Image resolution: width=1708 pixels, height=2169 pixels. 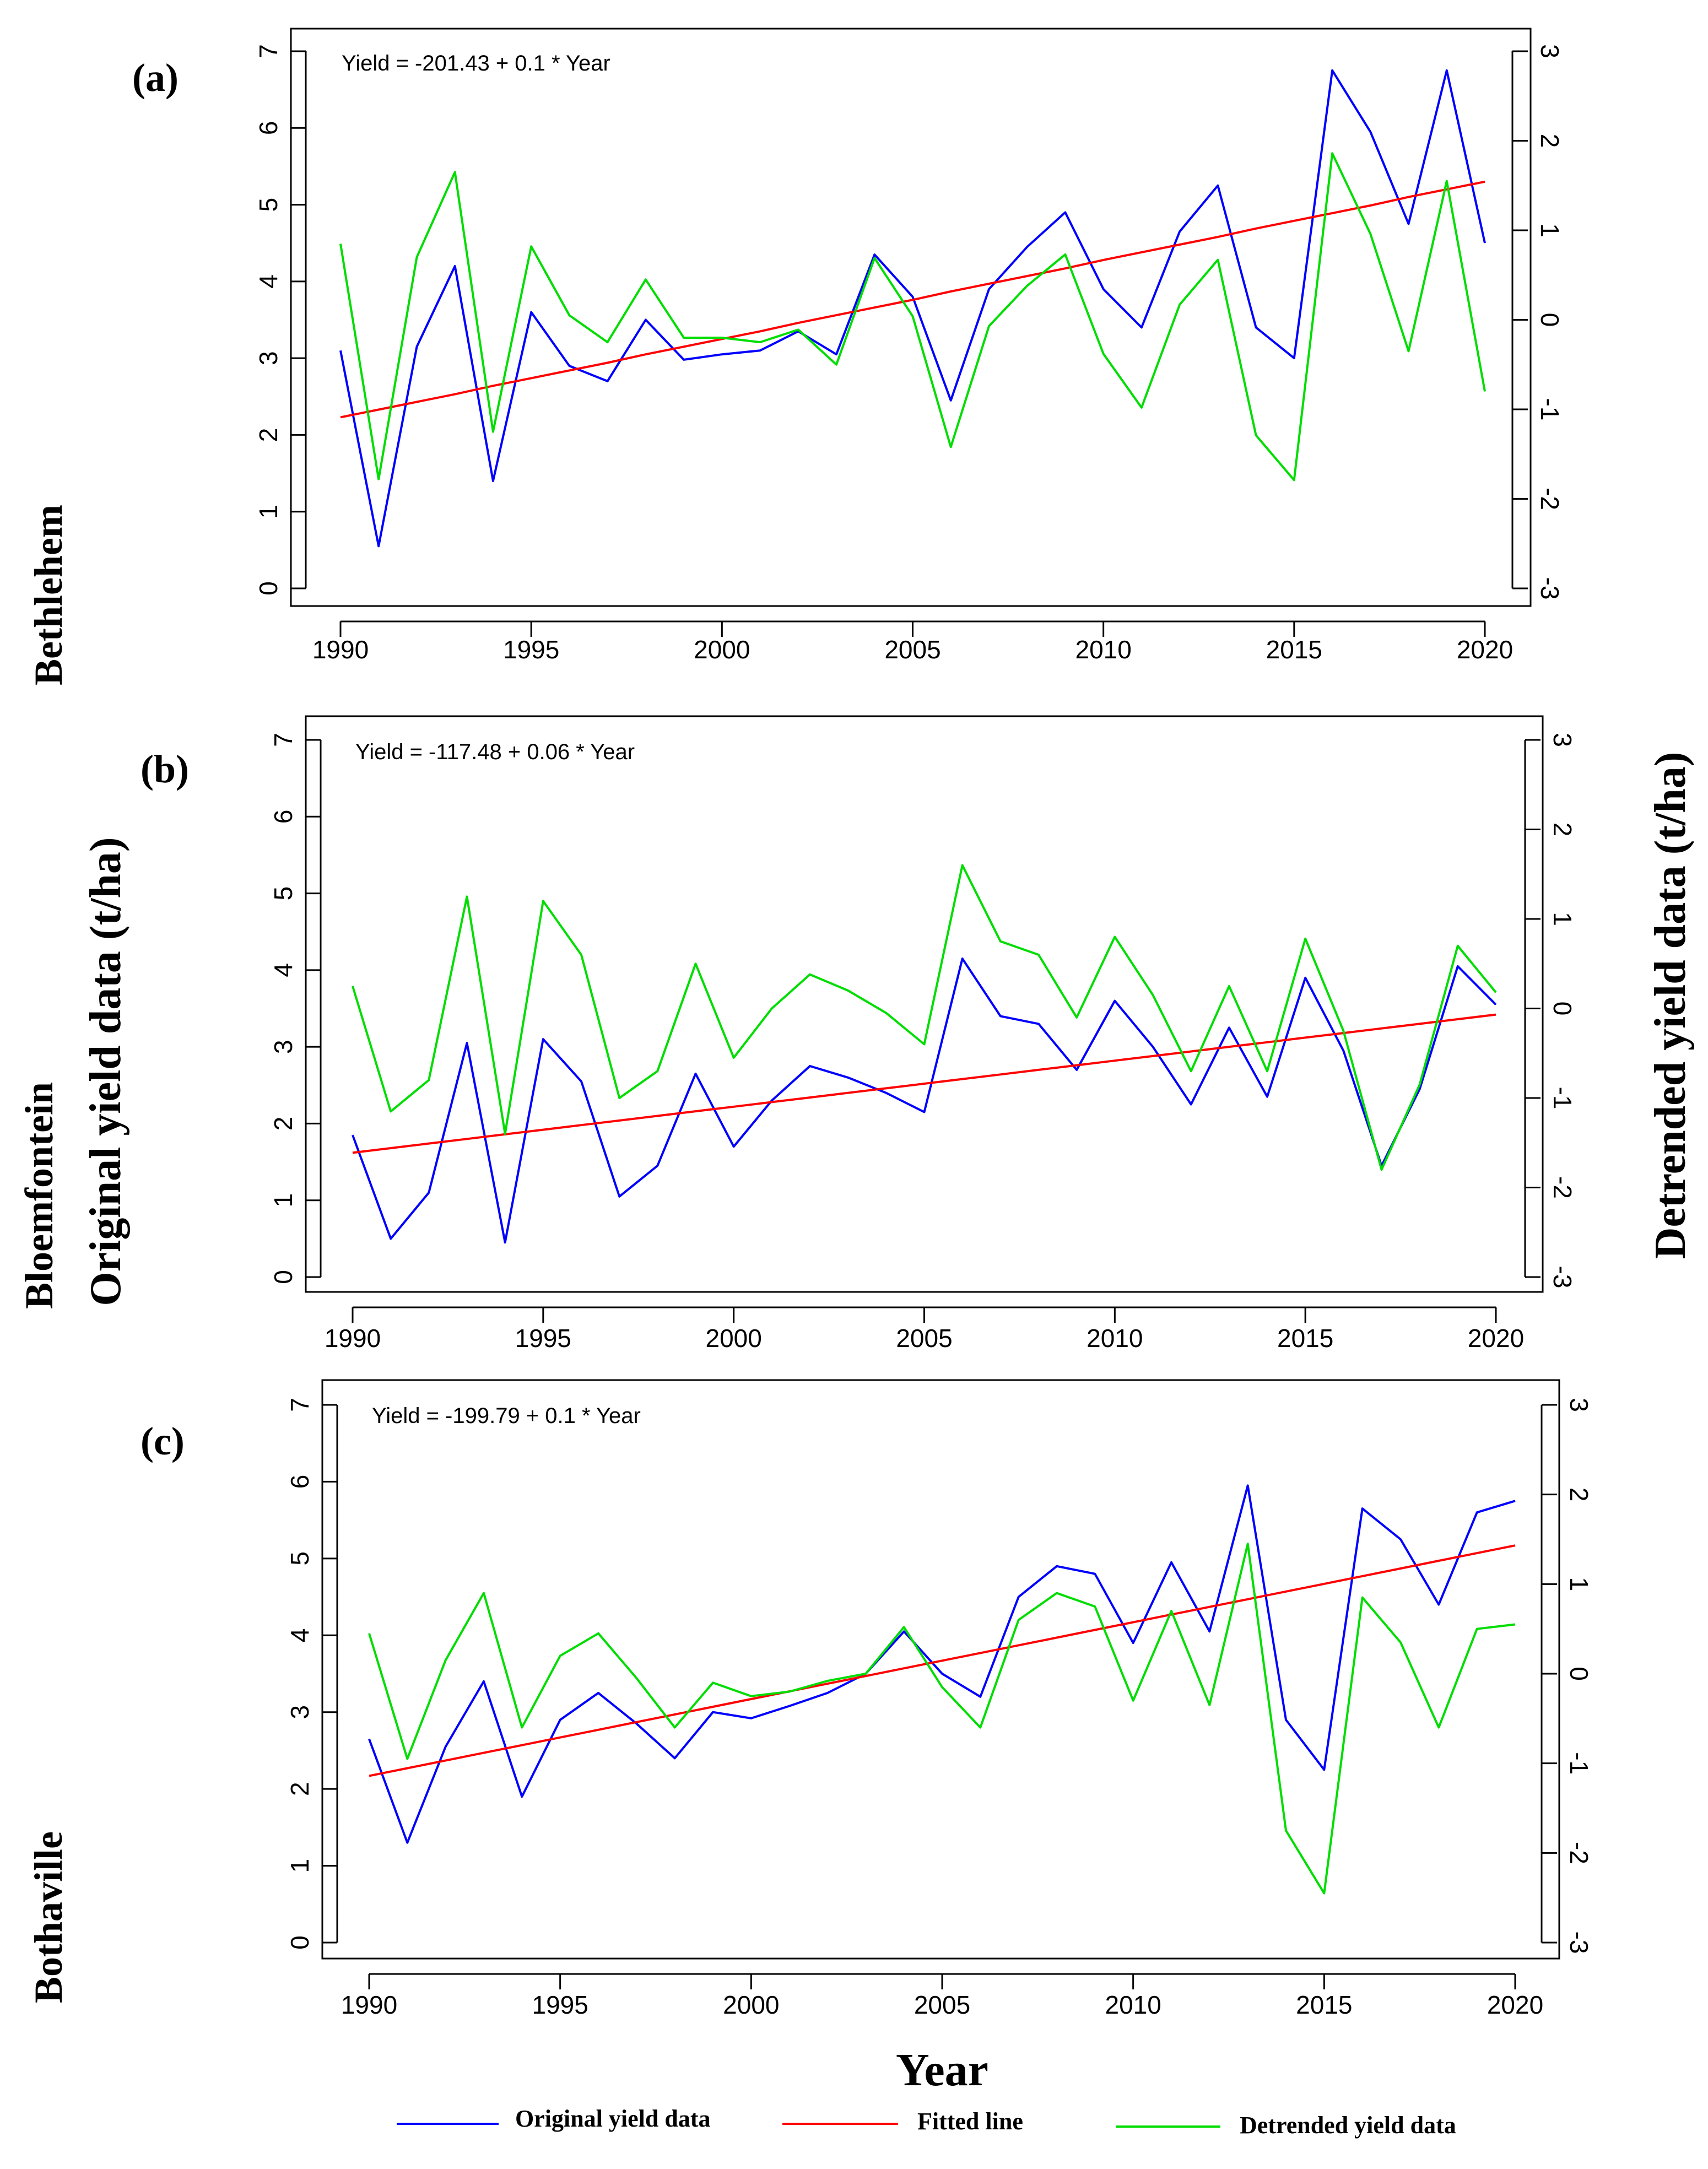 What do you see at coordinates (476, 63) in the screenshot?
I see `regression-equation: Yield = -201.43 + 0.1 * Year` at bounding box center [476, 63].